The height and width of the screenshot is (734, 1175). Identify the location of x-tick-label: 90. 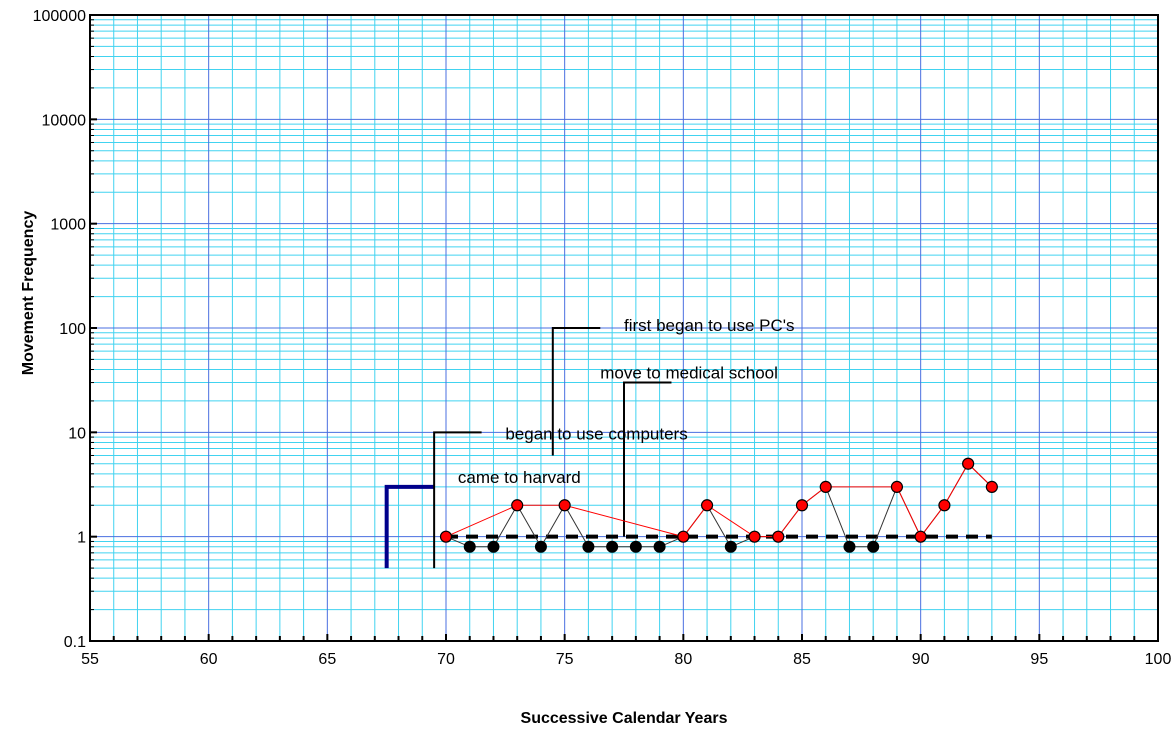
(921, 659).